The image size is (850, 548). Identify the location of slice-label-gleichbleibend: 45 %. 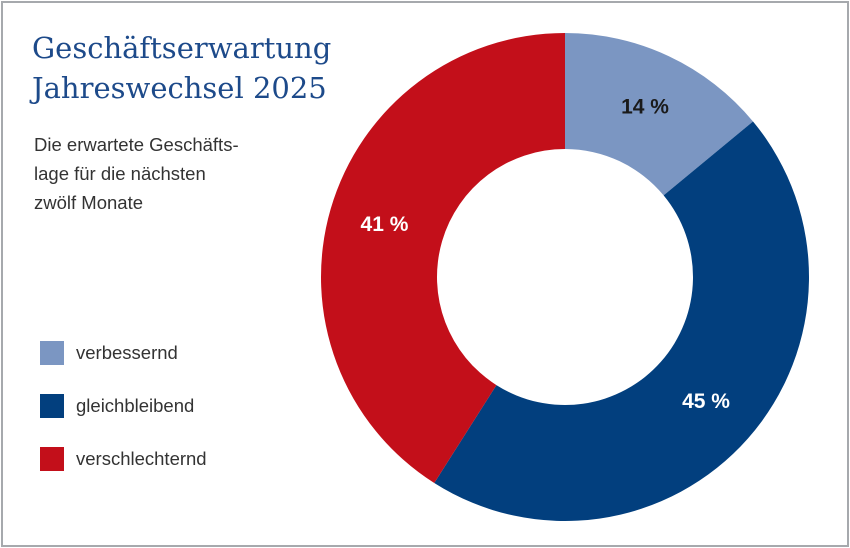
(706, 401).